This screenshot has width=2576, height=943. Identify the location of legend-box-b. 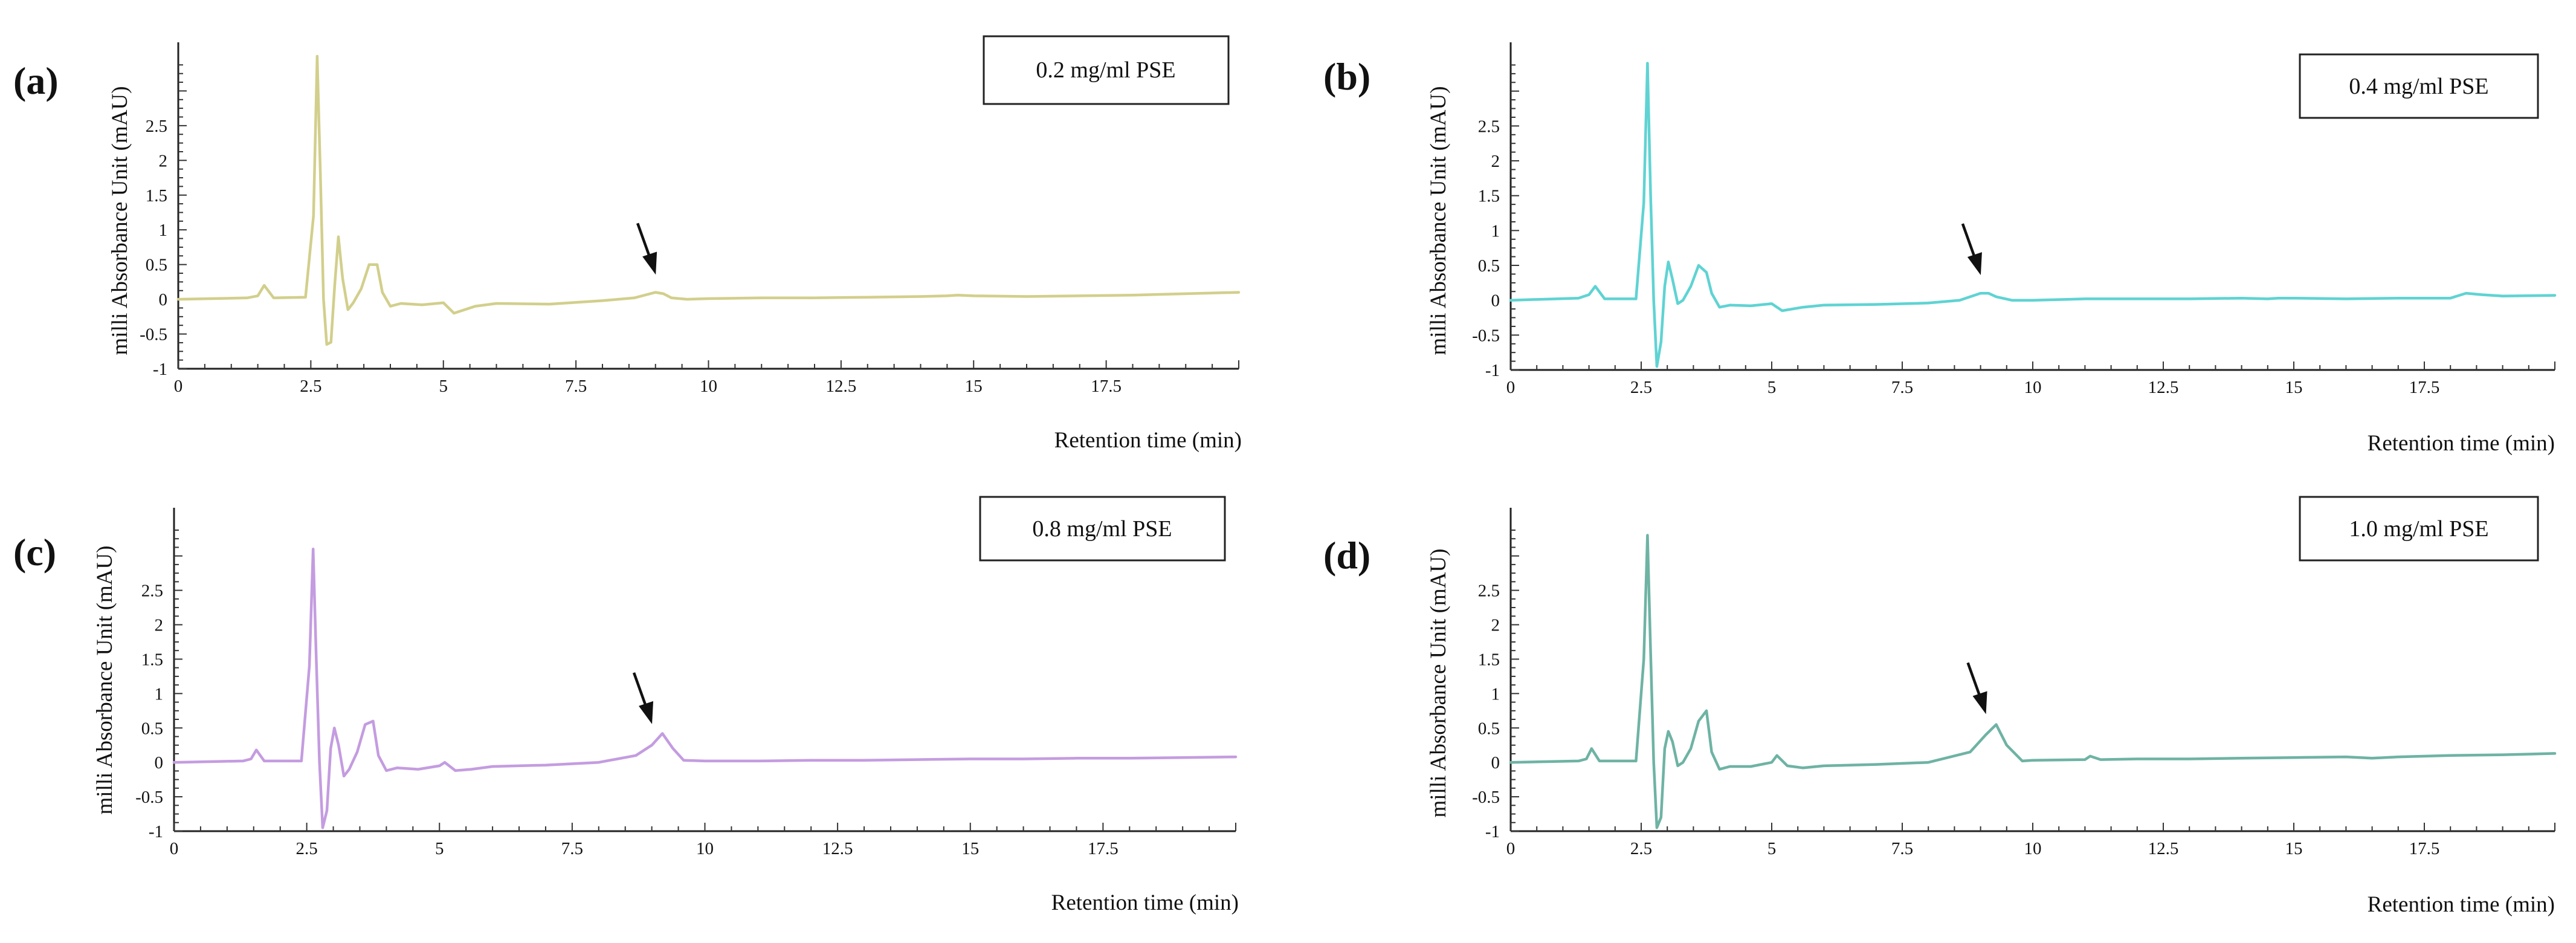
(2419, 86).